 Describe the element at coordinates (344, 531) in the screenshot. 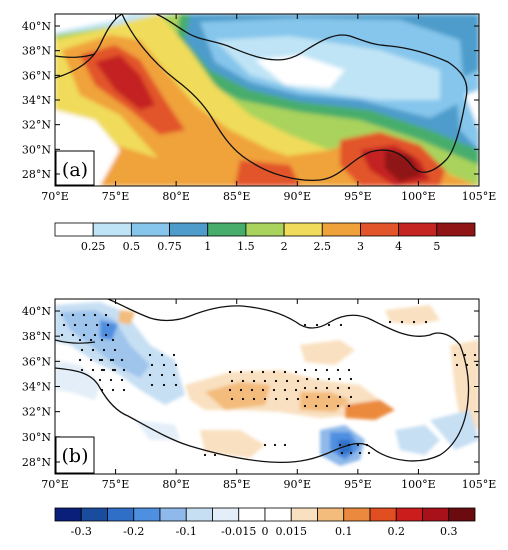

I see `colorbar-label: 0.1` at that location.